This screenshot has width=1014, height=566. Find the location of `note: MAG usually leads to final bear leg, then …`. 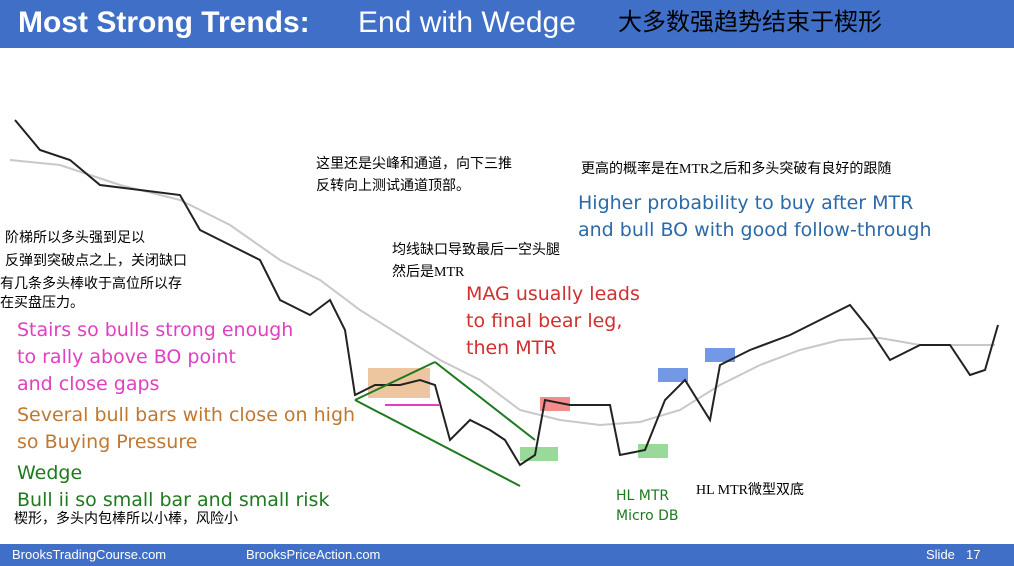

note: MAG usually leads to final bear leg, then … is located at coordinates (553, 321).